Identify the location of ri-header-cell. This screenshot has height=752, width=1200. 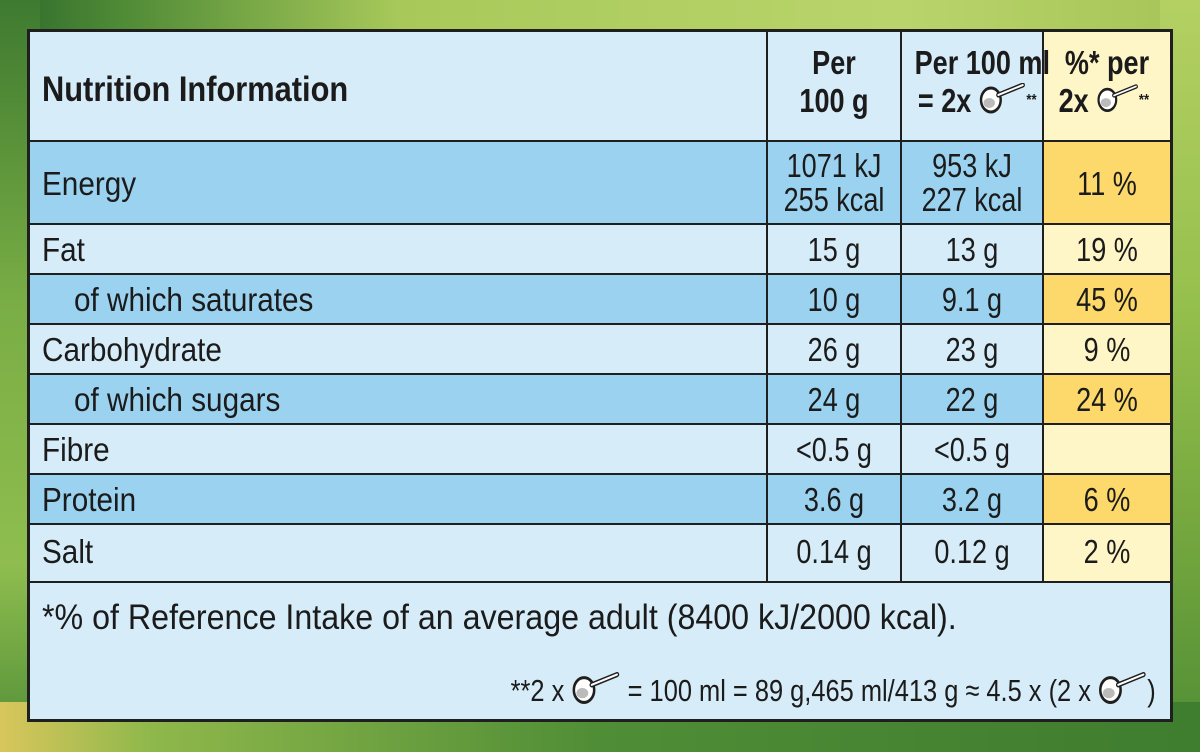
(1107, 86).